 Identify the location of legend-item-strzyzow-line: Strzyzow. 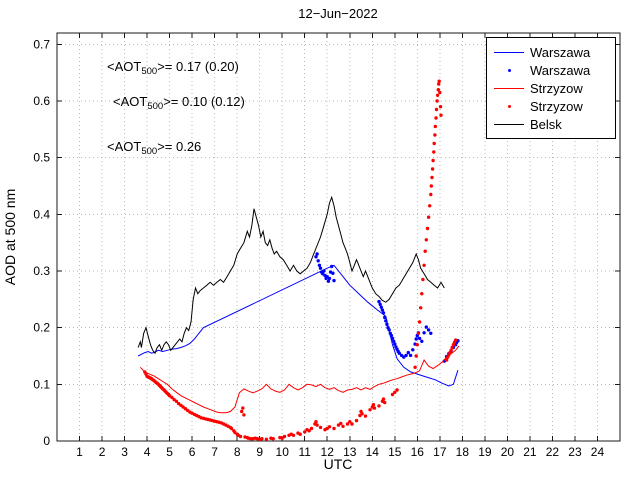
(551, 88).